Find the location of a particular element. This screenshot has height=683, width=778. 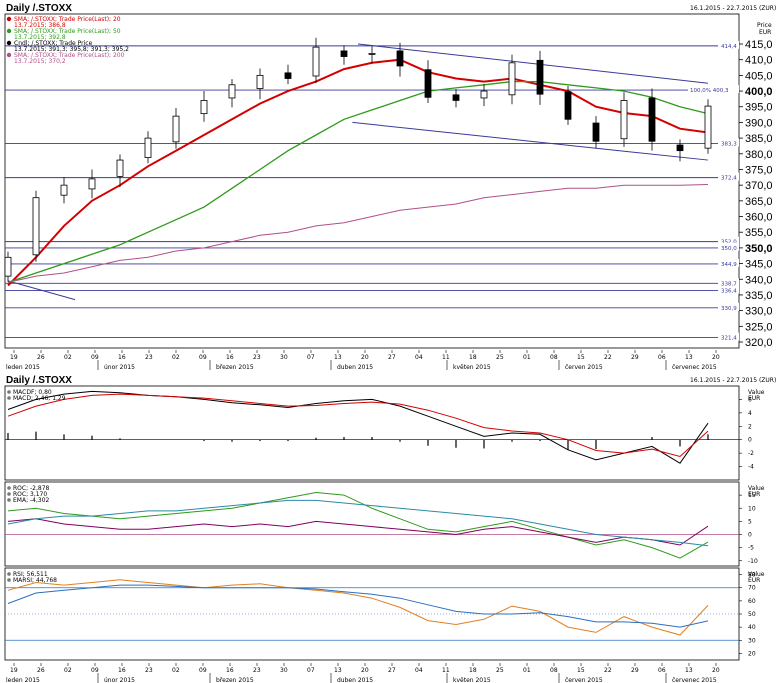

day-tick-label: 22 is located at coordinates (608, 357).